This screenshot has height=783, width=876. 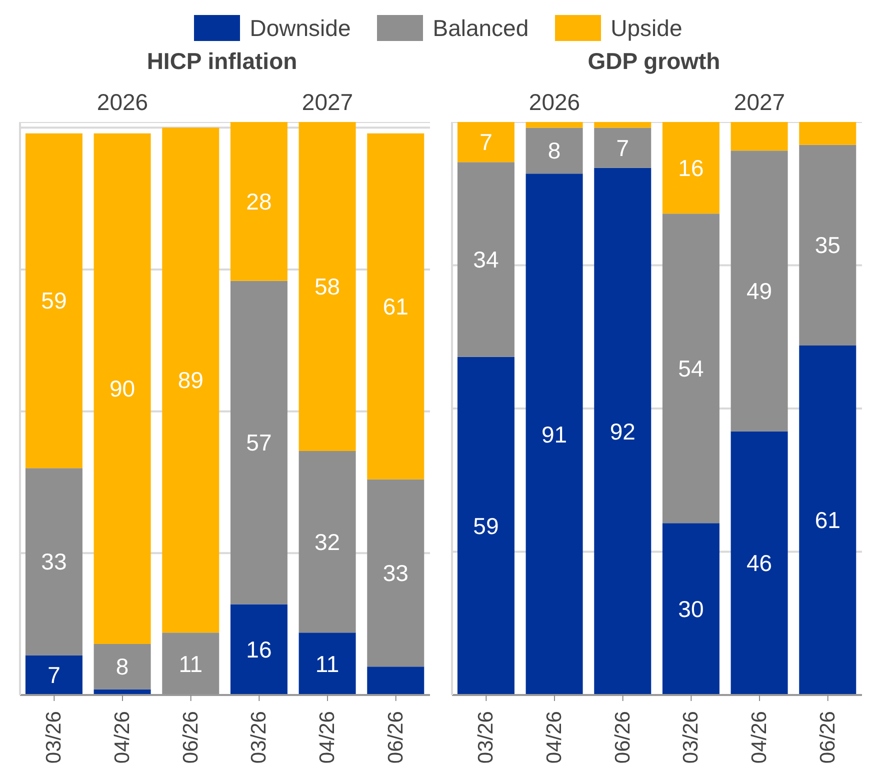 What do you see at coordinates (480, 28) in the screenshot?
I see `legend-label: Balanced` at bounding box center [480, 28].